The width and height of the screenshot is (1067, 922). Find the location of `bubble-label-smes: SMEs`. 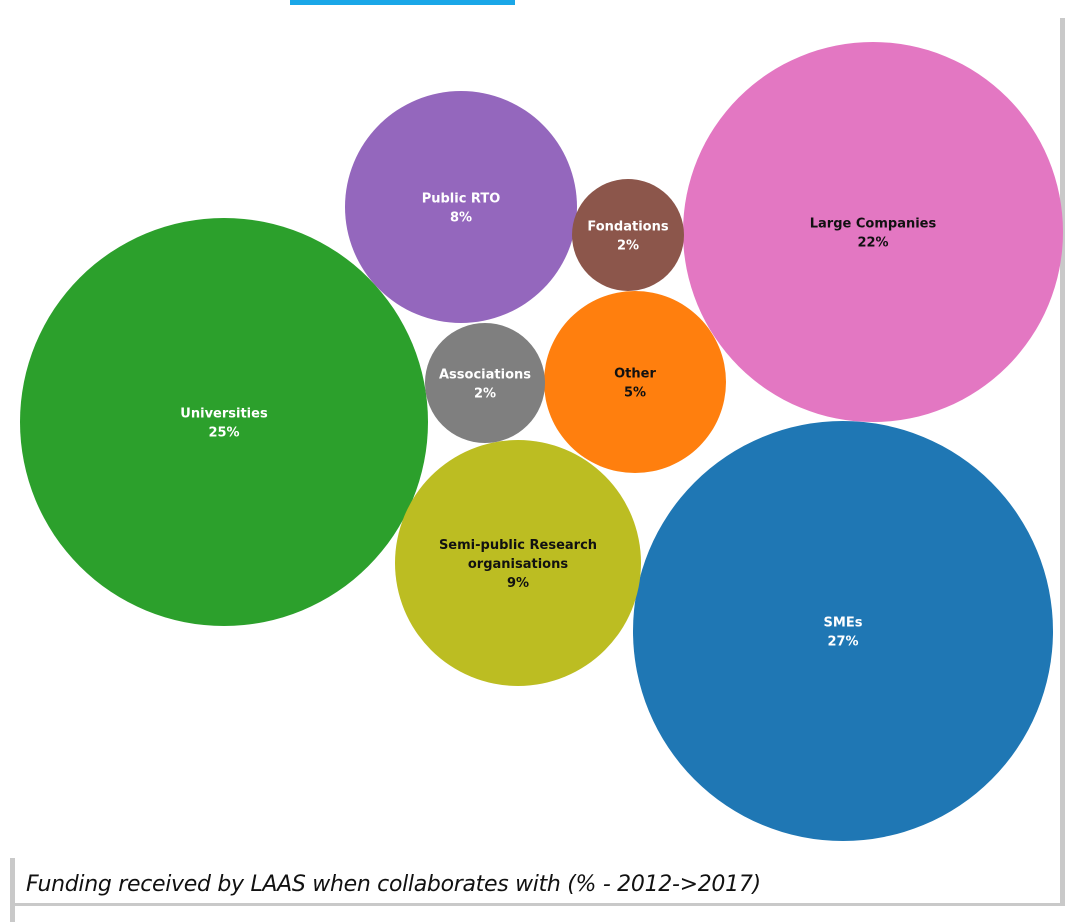

bubble-label-smes: SMEs is located at coordinates (843, 623).